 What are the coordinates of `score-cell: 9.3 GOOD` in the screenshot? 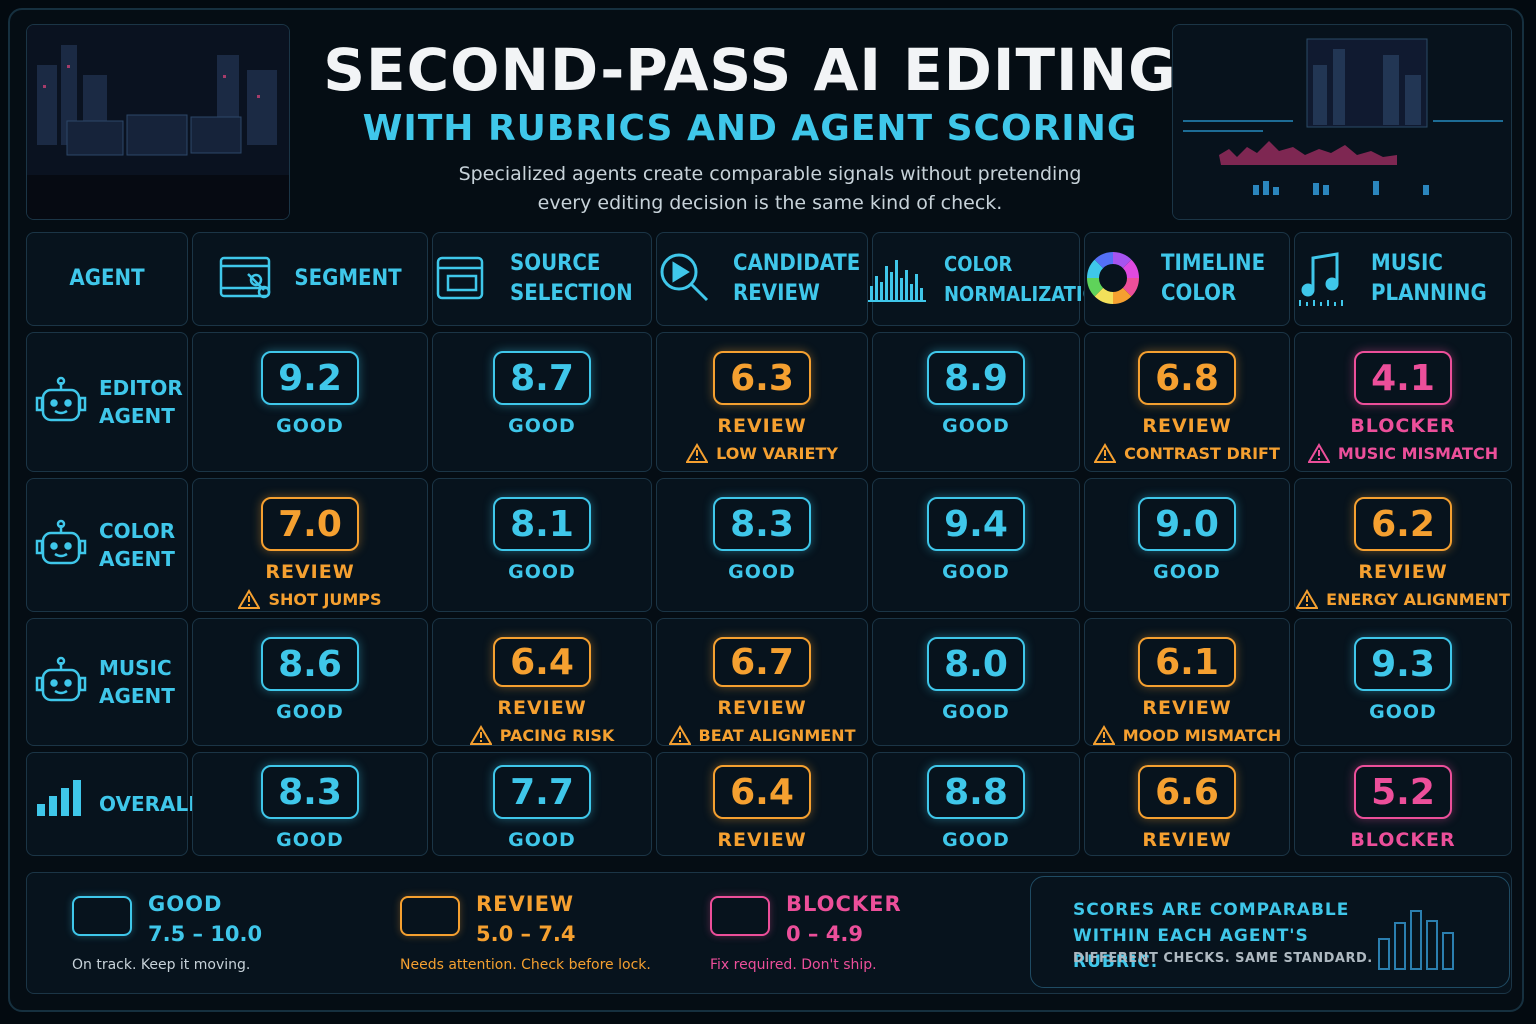 It's located at (1403, 682).